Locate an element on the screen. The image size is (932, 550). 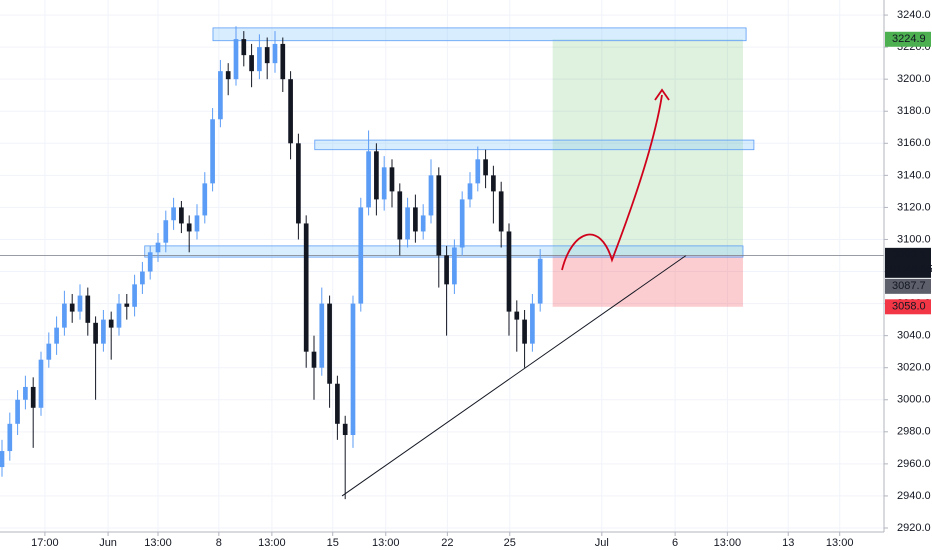
y-tick-label: 3020.0 is located at coordinates (914, 368).